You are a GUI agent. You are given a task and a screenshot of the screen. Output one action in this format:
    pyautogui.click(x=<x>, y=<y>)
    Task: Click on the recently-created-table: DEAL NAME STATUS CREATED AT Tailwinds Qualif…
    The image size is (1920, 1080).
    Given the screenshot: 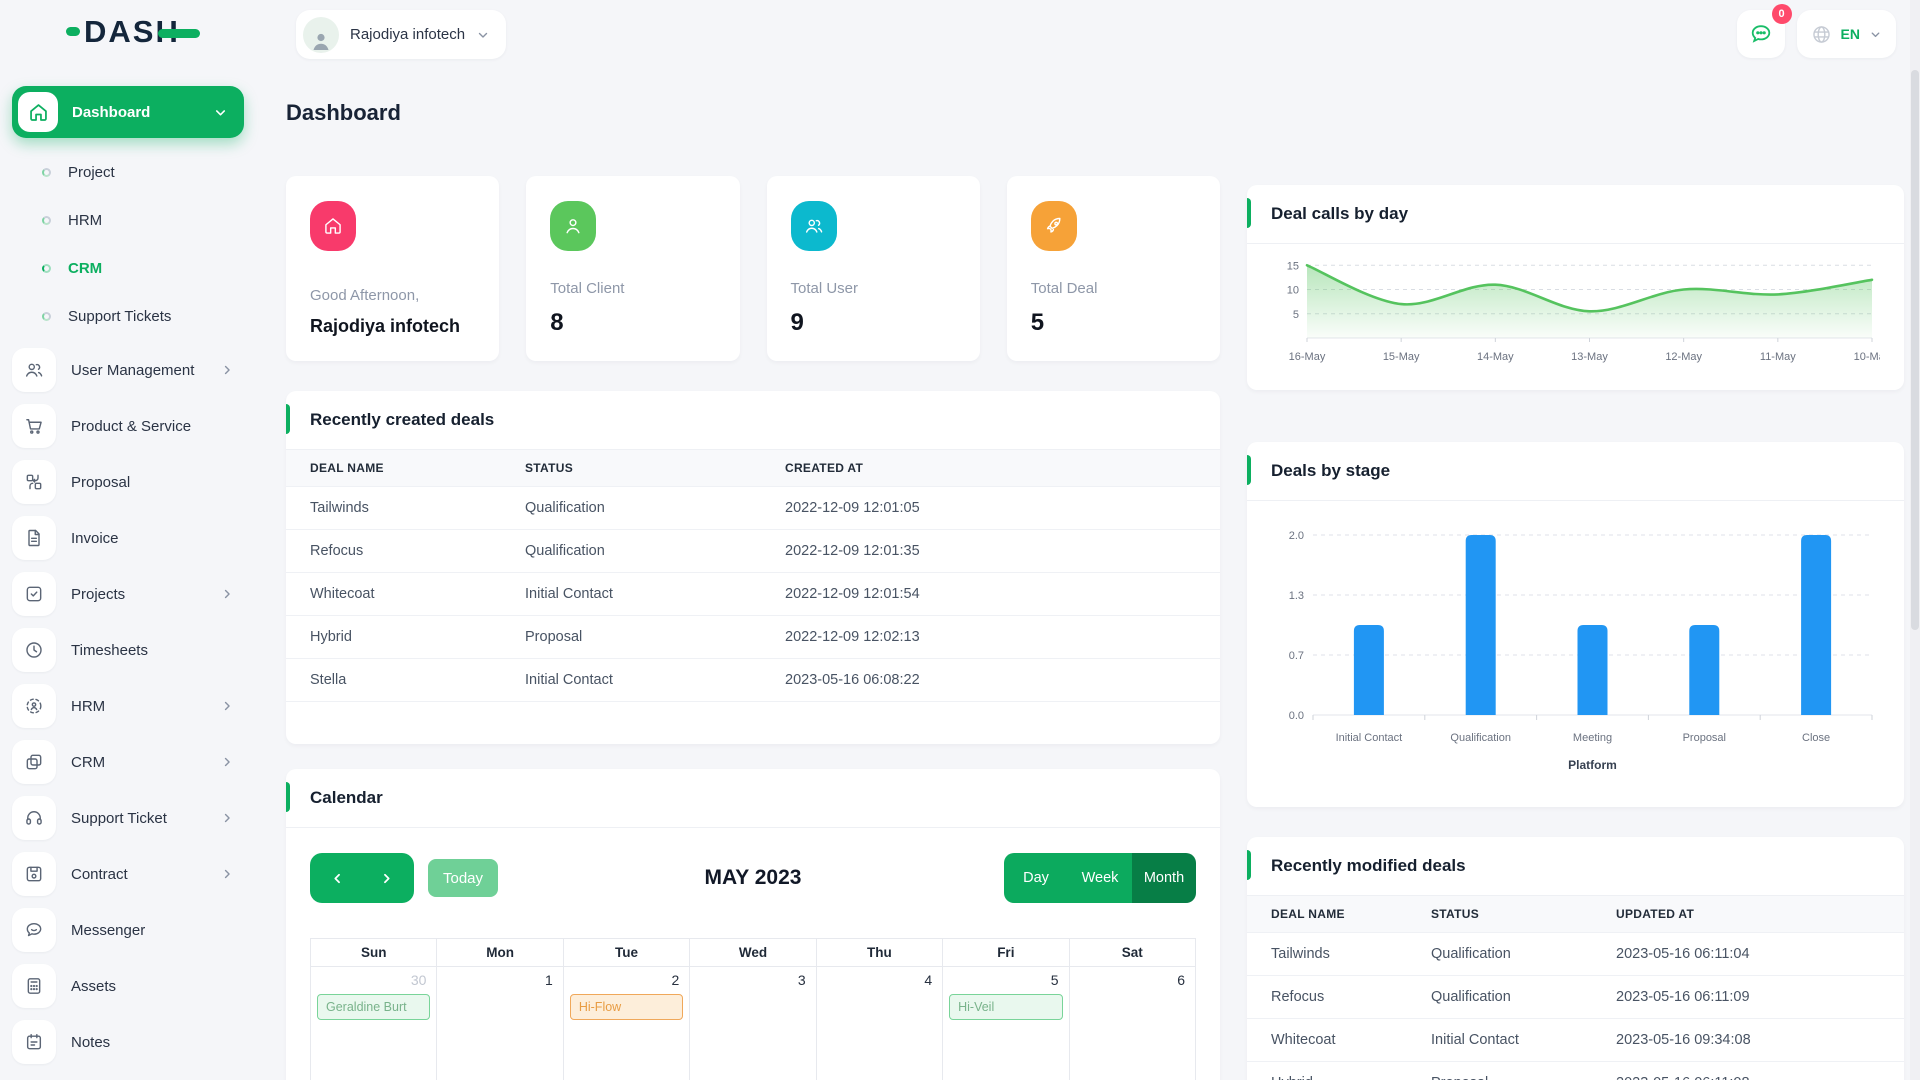 What is the action you would take?
    pyautogui.click(x=753, y=576)
    